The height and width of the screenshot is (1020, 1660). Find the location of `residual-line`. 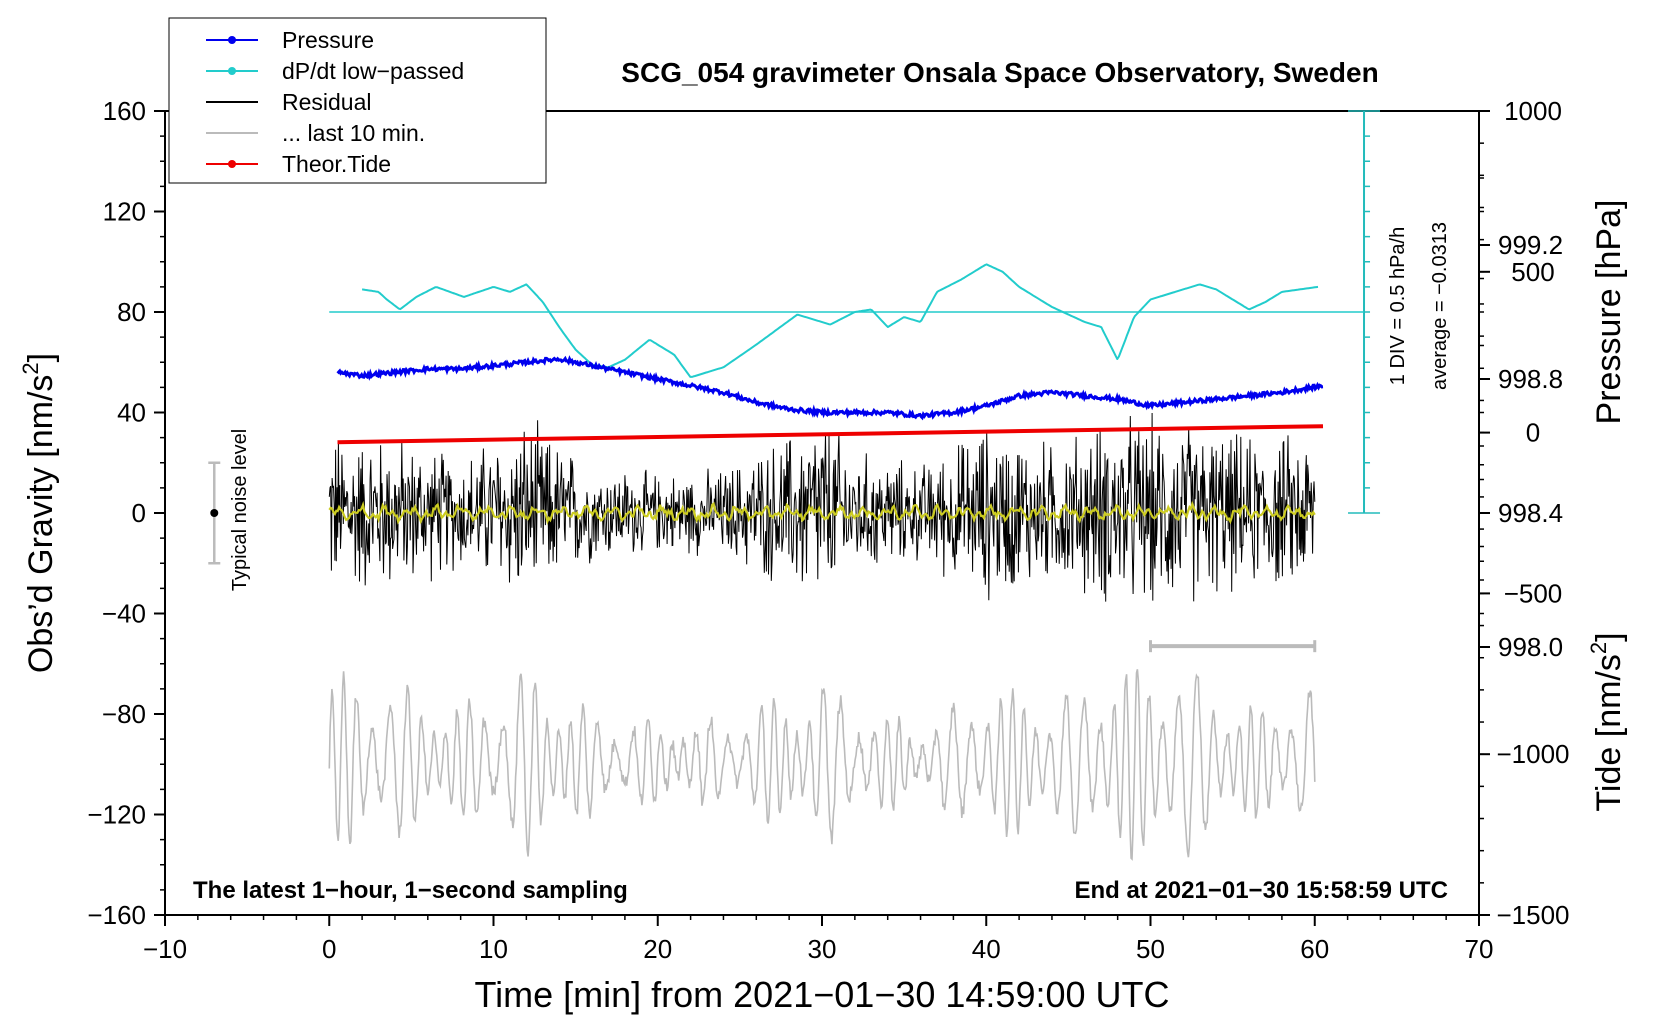

residual-line is located at coordinates (822, 507).